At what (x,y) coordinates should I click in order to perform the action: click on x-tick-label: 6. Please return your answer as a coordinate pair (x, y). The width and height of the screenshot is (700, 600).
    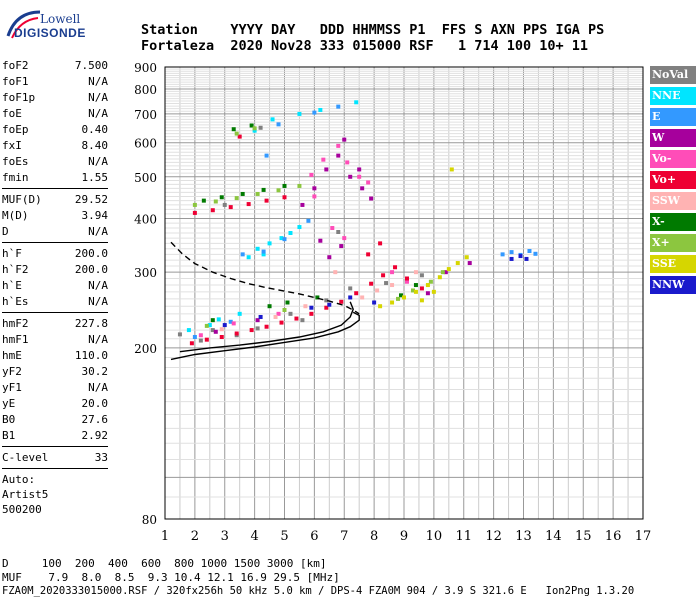
    Looking at the image, I should click on (314, 536).